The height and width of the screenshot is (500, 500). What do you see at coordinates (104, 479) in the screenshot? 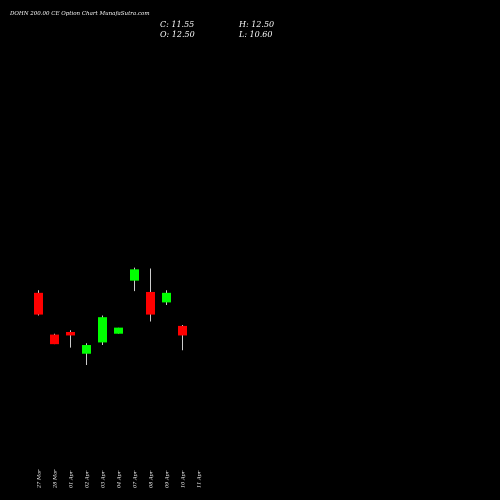
I see `x-tick-label: 03 Apr` at bounding box center [104, 479].